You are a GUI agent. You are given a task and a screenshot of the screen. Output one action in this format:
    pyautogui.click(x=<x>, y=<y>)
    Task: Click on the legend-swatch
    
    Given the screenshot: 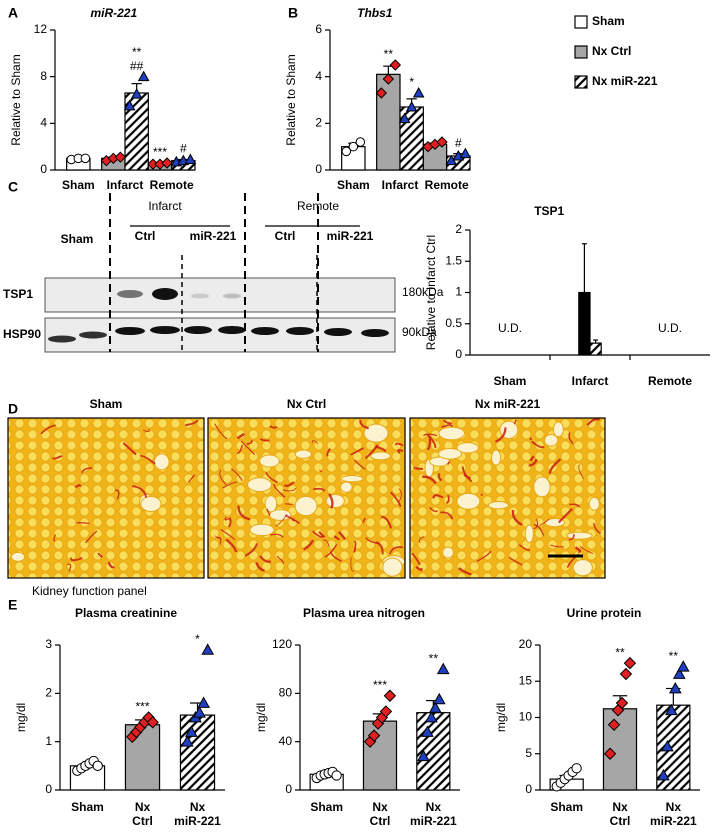 What is the action you would take?
    pyautogui.click(x=581, y=52)
    